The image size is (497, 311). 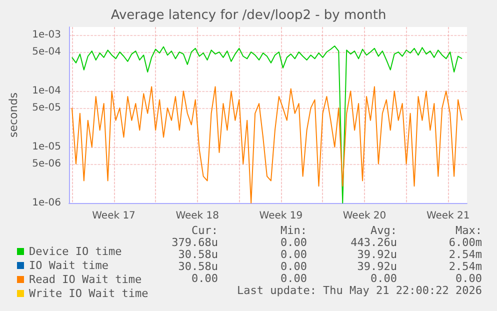 What do you see at coordinates (293, 230) in the screenshot?
I see `text: Min:` at bounding box center [293, 230].